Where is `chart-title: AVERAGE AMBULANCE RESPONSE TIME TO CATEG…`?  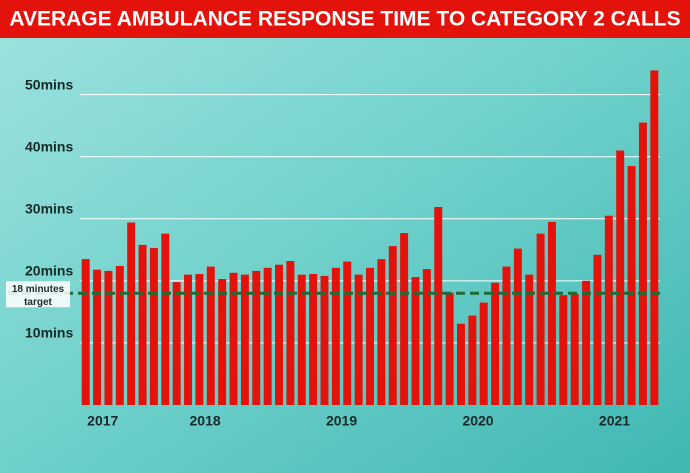
chart-title: AVERAGE AMBULANCE RESPONSE TIME TO CATEG… is located at coordinates (344, 19).